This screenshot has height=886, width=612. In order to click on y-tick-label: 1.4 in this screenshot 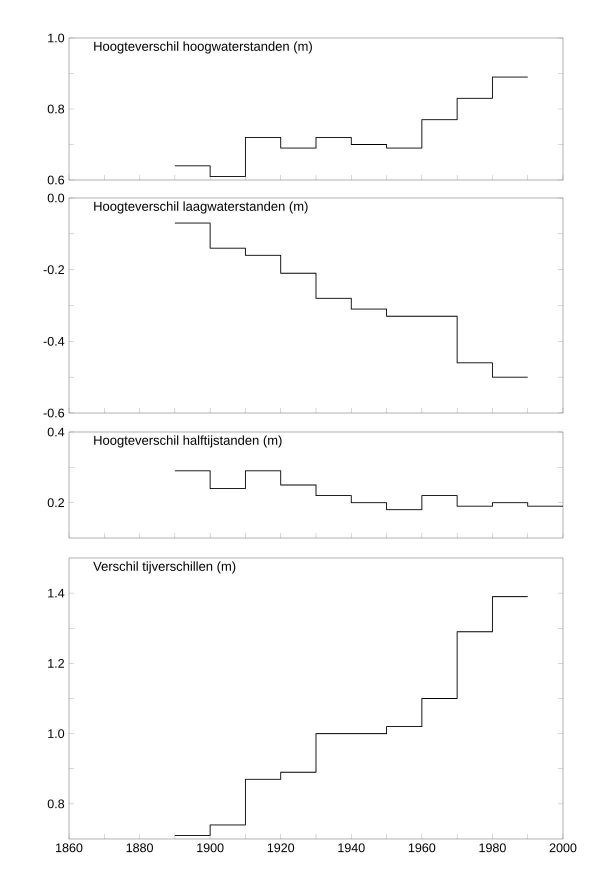, I will do `click(56, 593)`.